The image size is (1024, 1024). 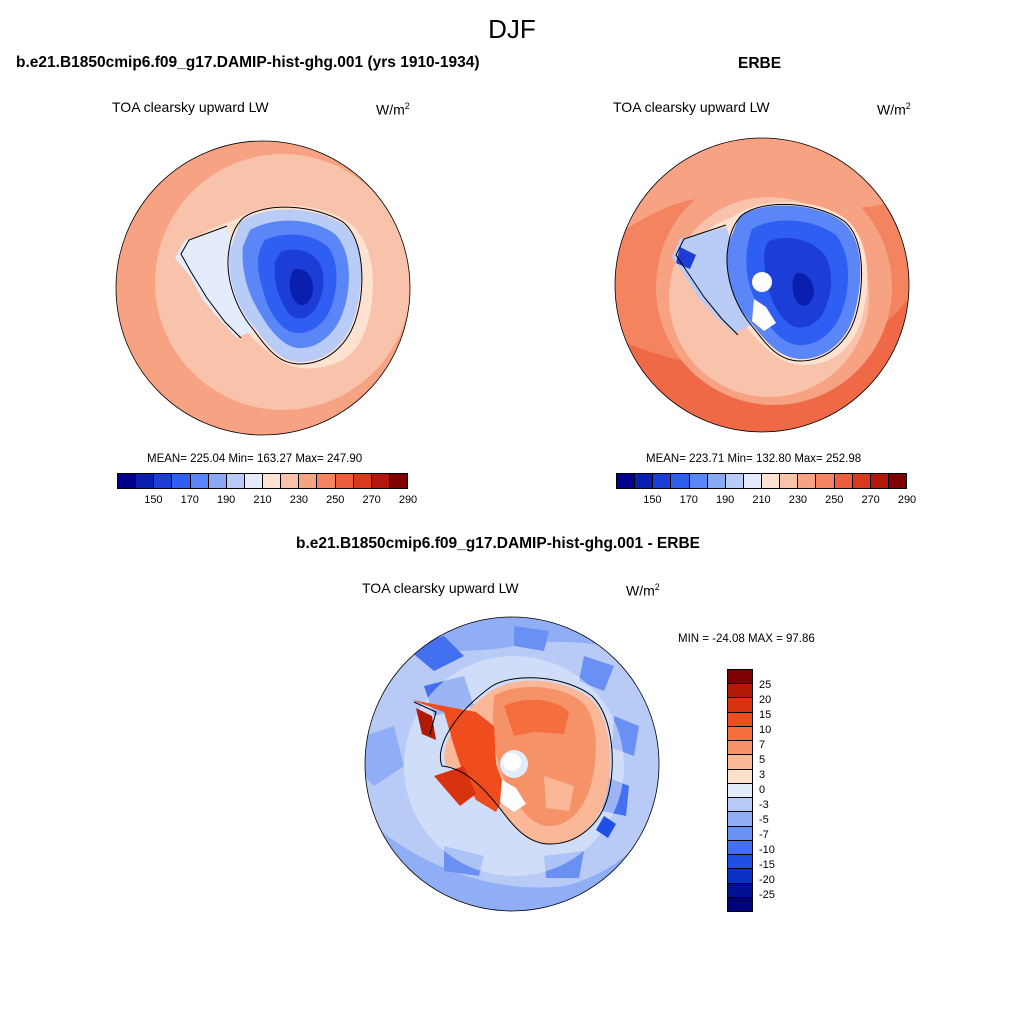 What do you see at coordinates (754, 459) in the screenshot?
I see `panel-obs-stats: MEAN= 223.71 Min= 132.80 Max= 252.98` at bounding box center [754, 459].